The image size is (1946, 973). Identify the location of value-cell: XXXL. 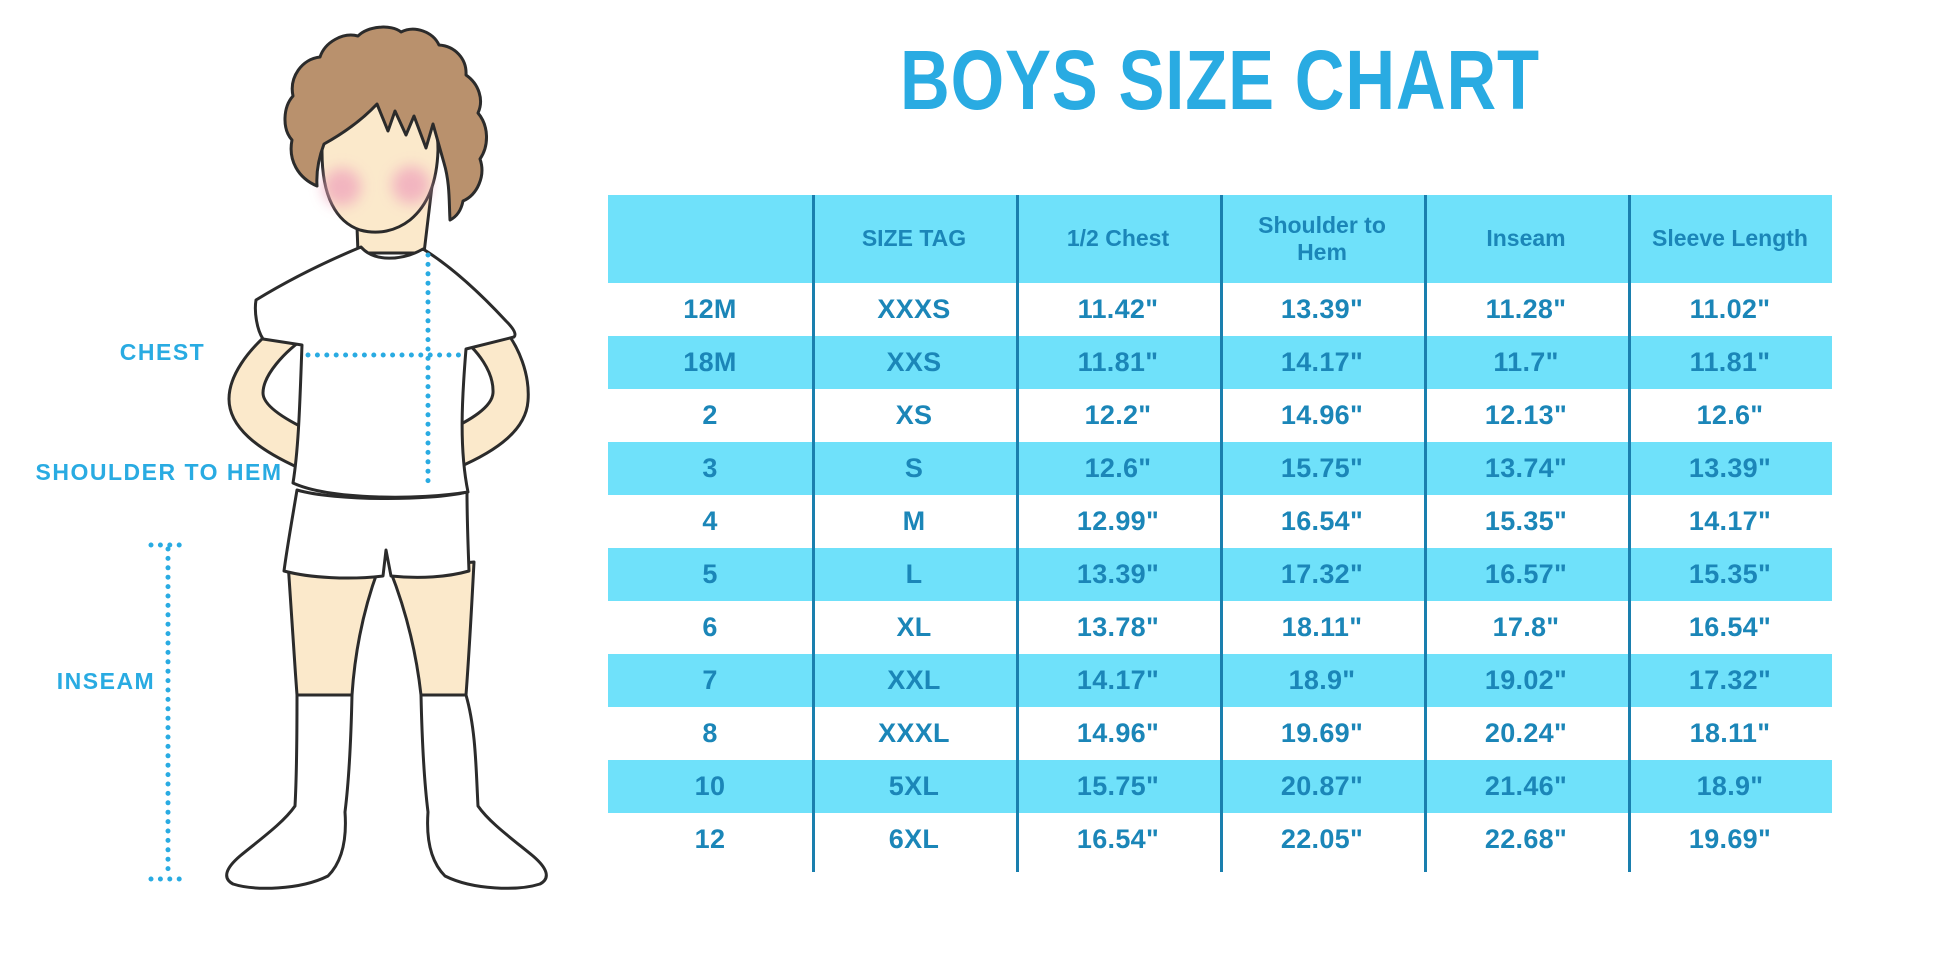
(914, 733).